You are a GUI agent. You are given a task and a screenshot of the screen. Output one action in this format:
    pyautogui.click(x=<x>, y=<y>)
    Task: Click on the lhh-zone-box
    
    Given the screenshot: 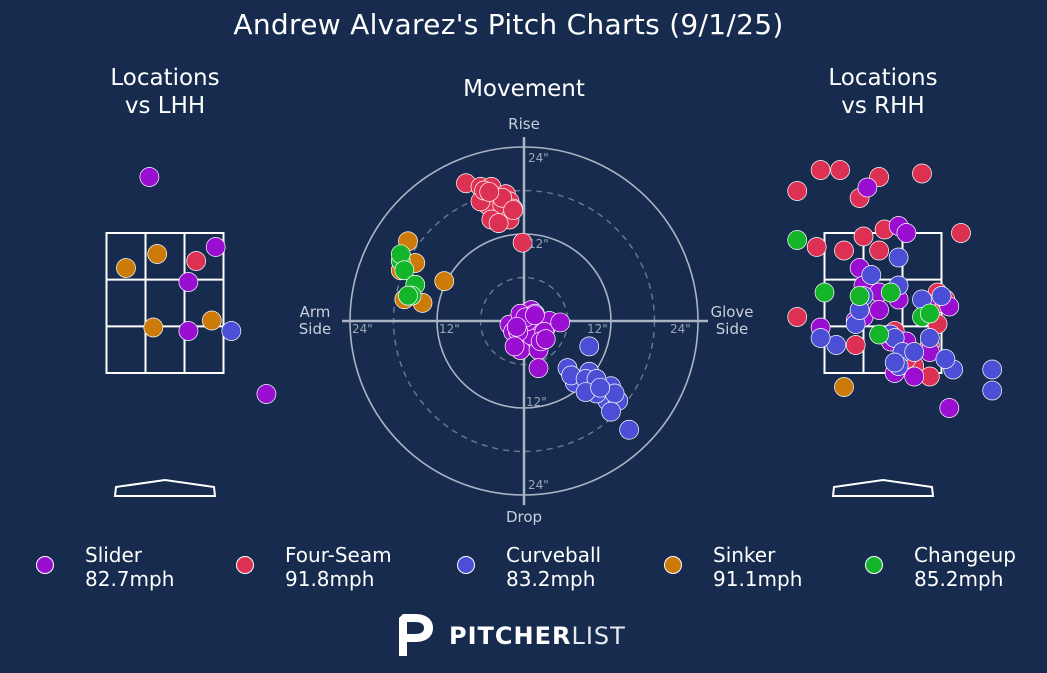 What is the action you would take?
    pyautogui.click(x=165, y=303)
    